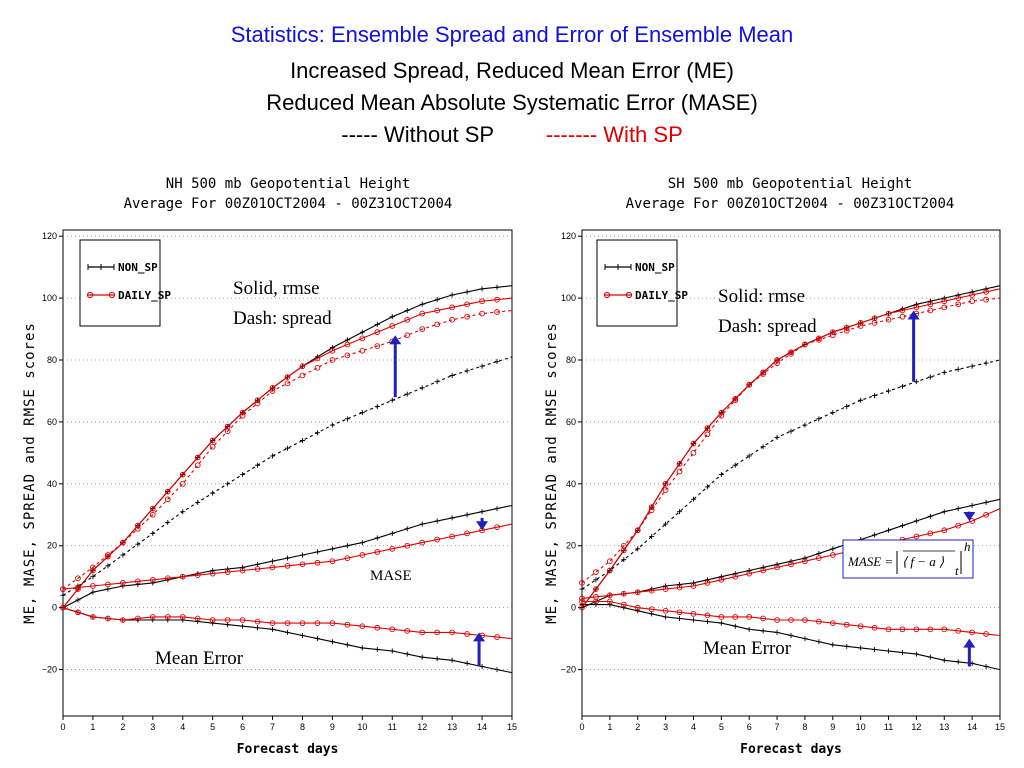 The width and height of the screenshot is (1024, 768). What do you see at coordinates (62, 727) in the screenshot?
I see `x-tick-label: 0` at bounding box center [62, 727].